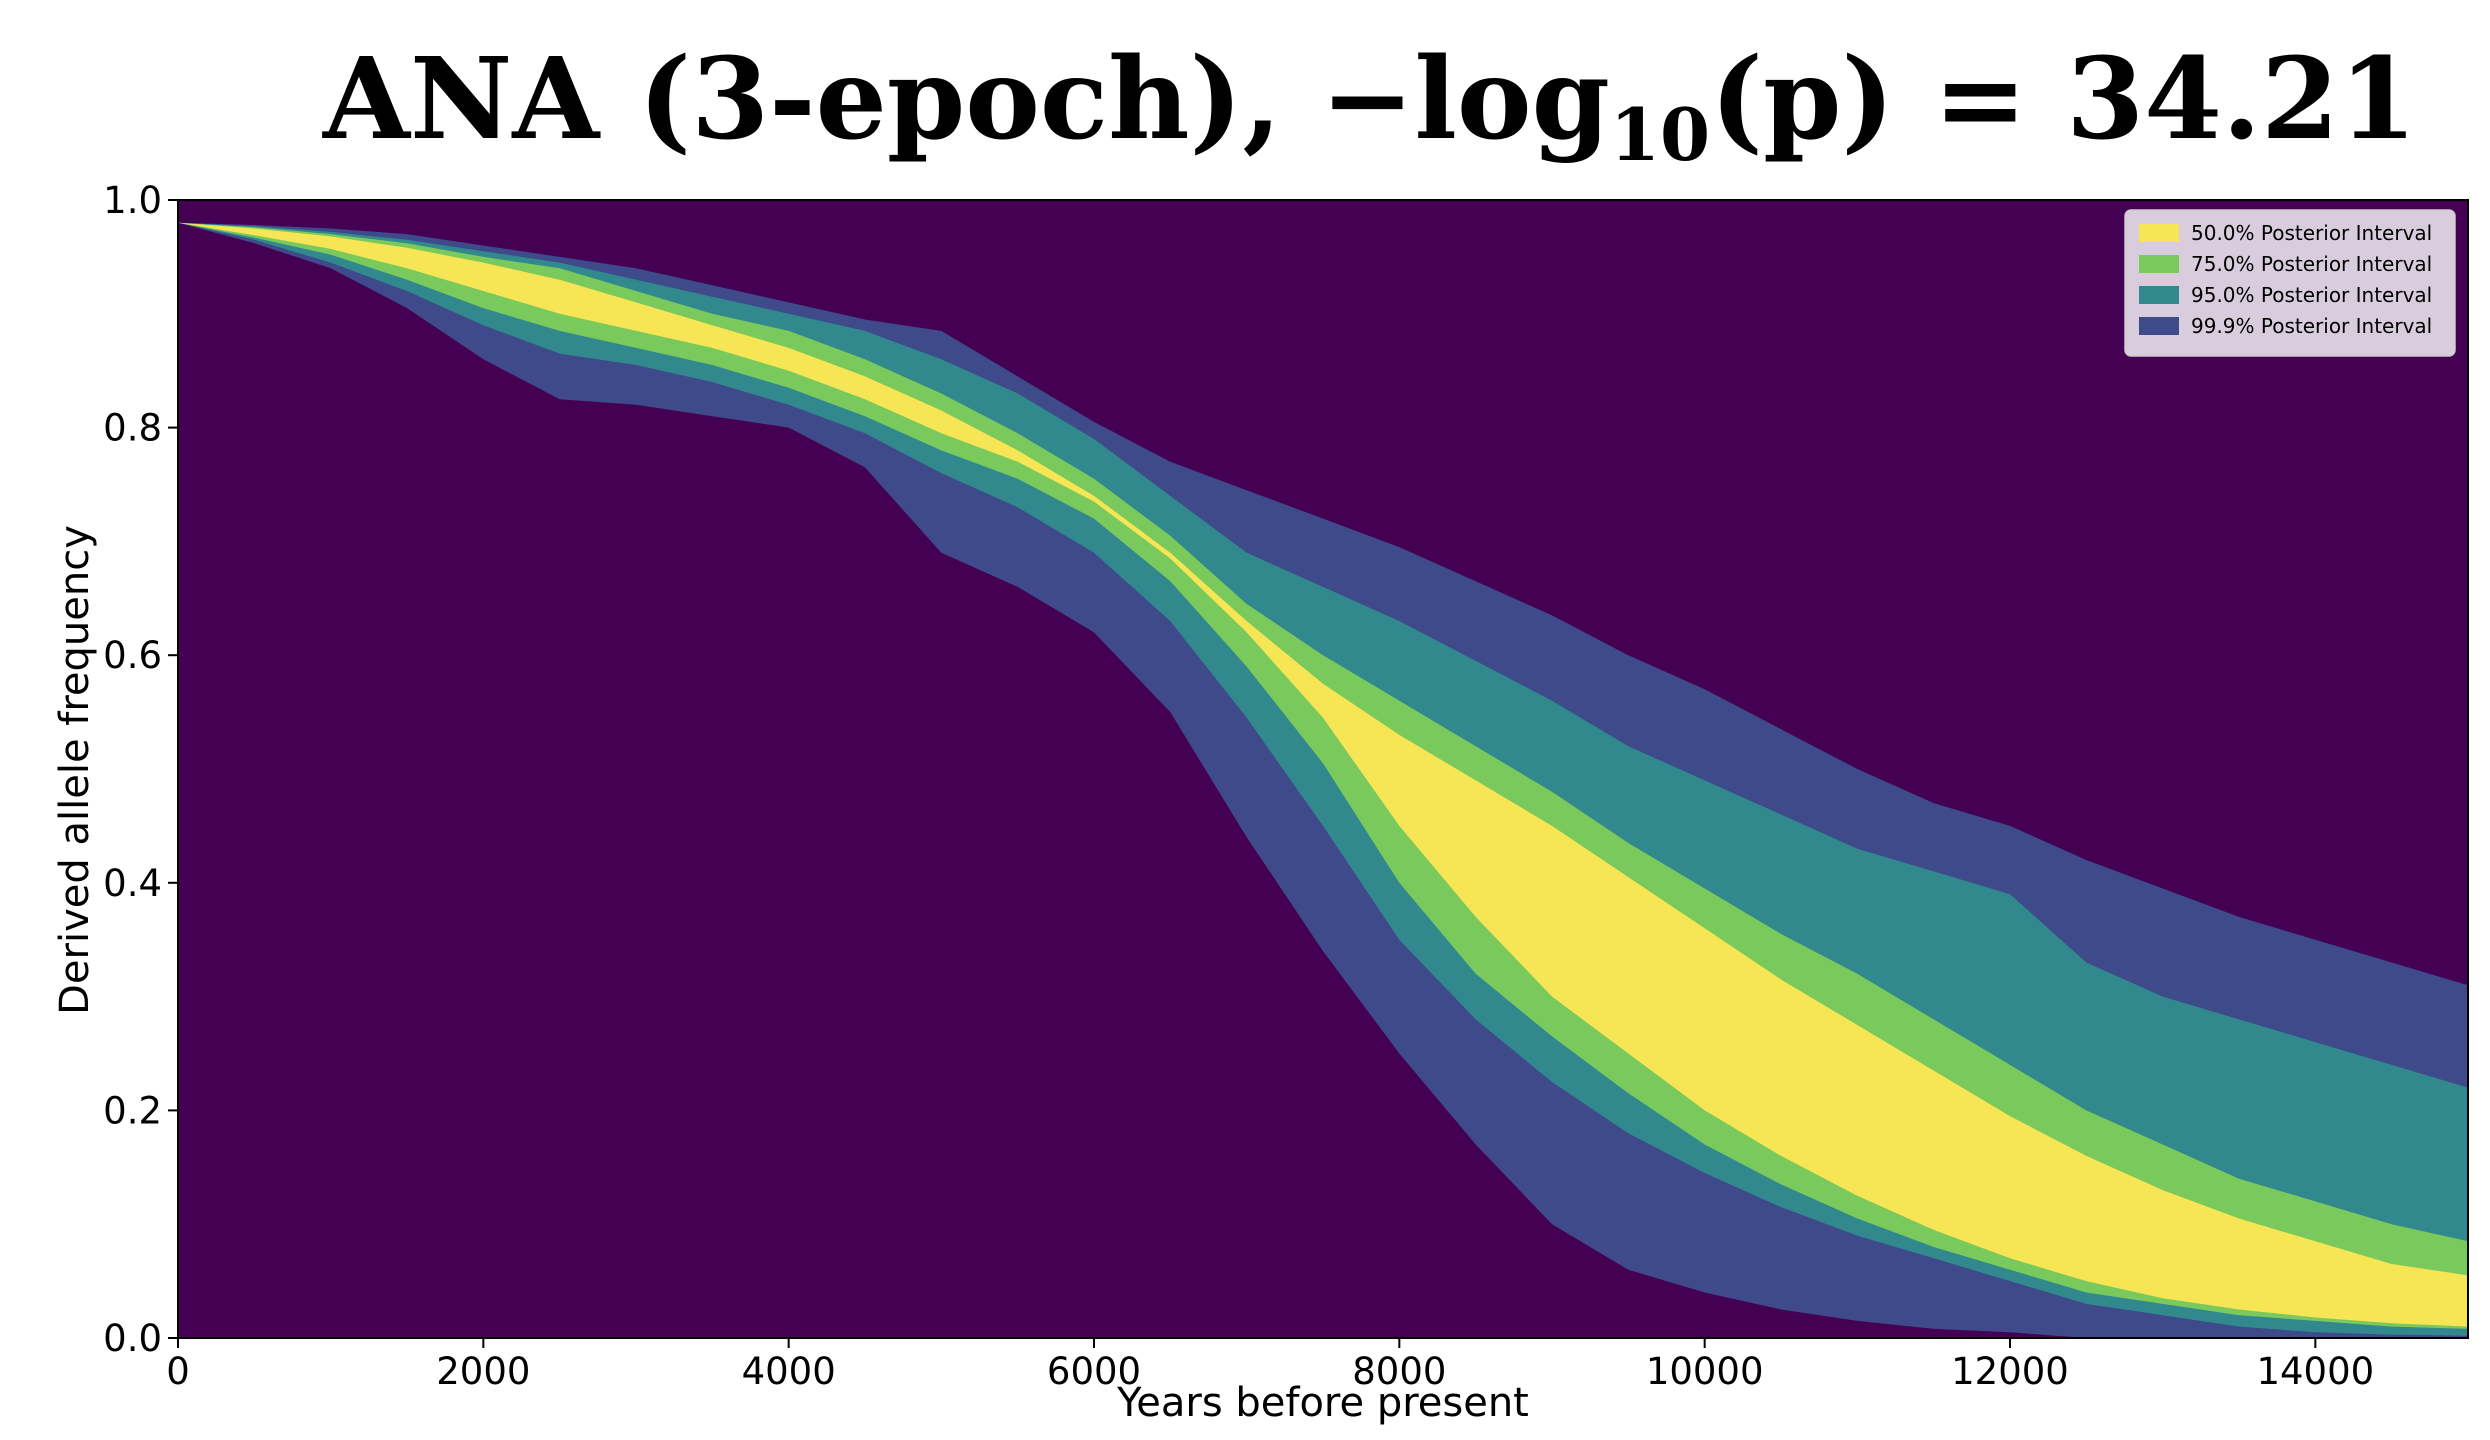 The width and height of the screenshot is (2490, 1440). Describe the element at coordinates (1399, 1371) in the screenshot. I see `x-tick-label: 8000` at that location.